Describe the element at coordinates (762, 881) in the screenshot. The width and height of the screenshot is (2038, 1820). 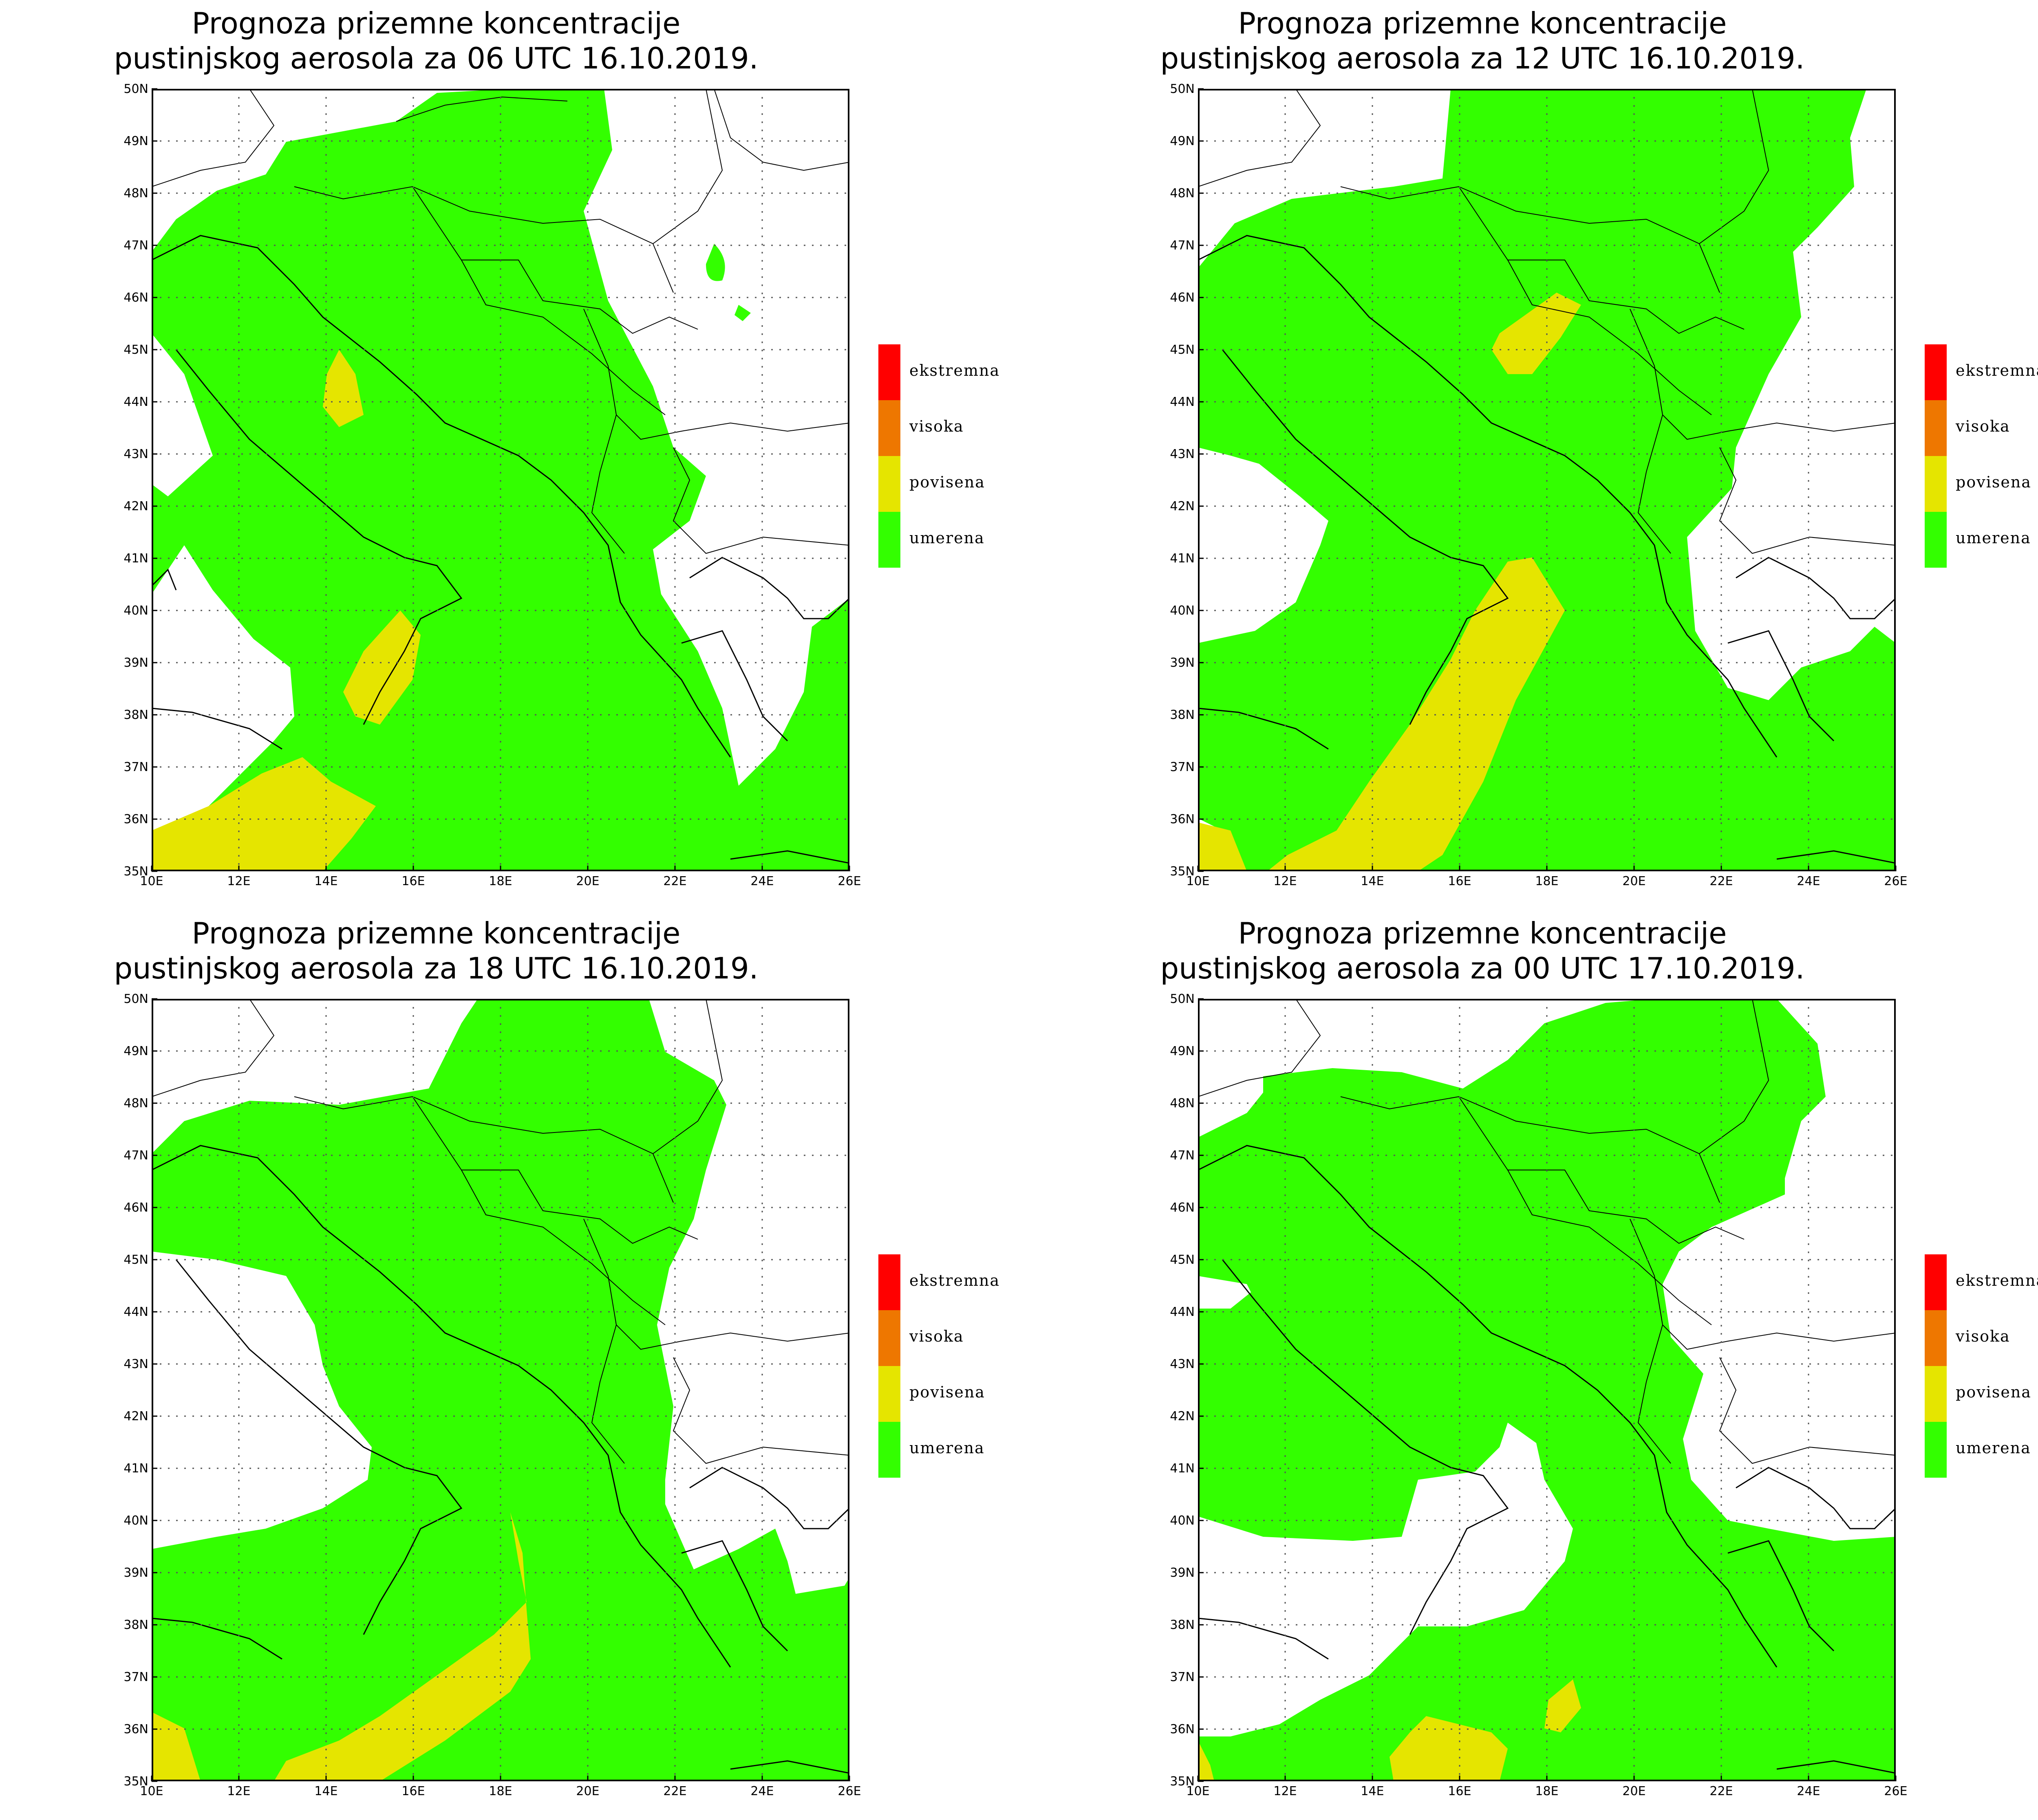
I see `lon-tick-label: 24E` at that location.